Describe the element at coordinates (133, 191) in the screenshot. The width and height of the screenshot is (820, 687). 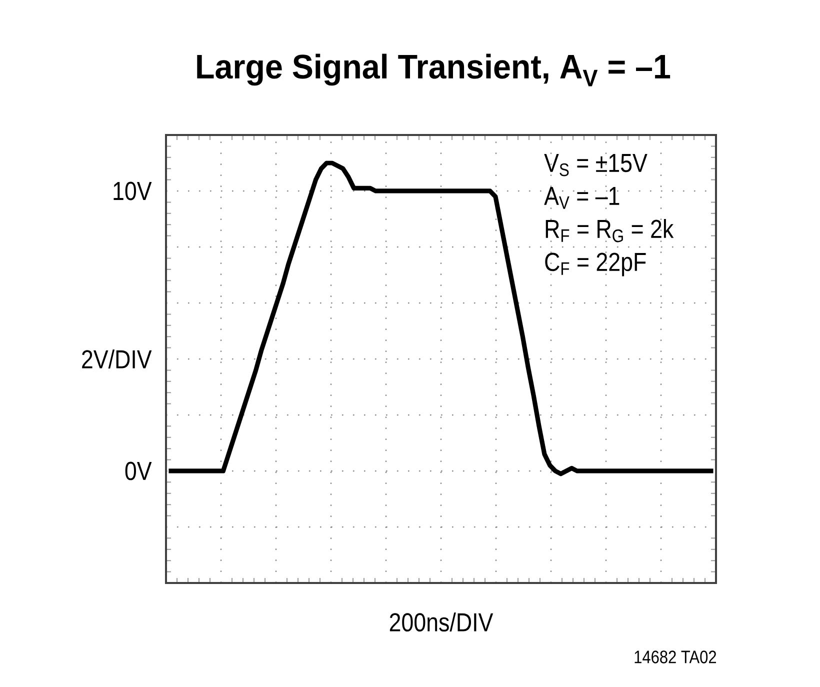
I see `y-tick-label: 10V` at that location.